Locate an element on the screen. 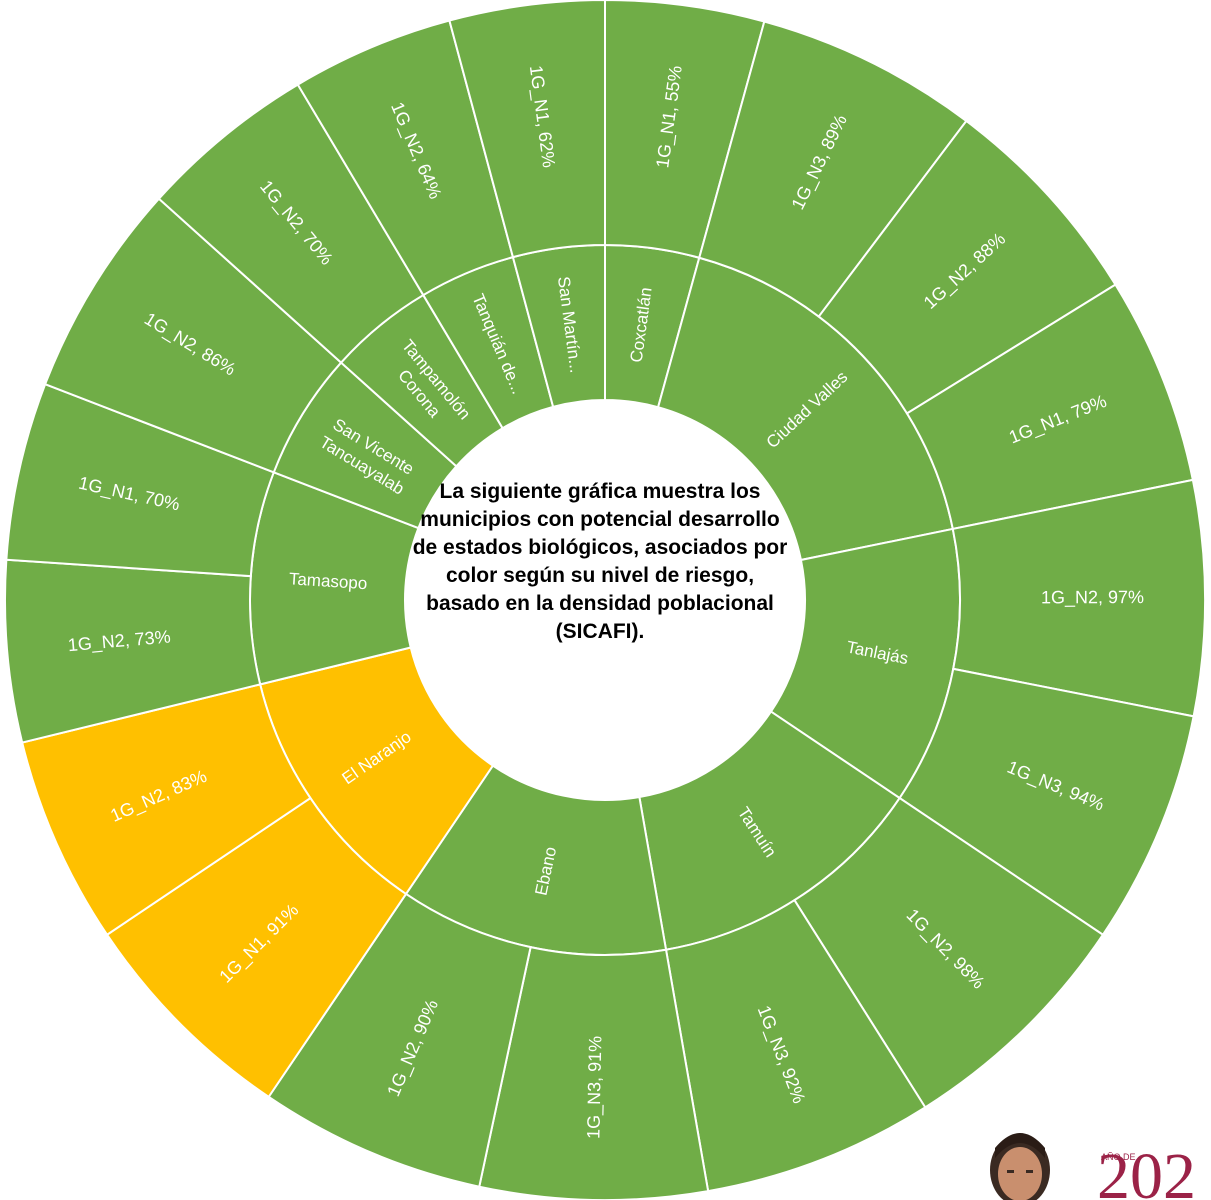 Image resolution: width=1211 pixels, height=1200 pixels. segment-label-tanlajas-1g-n2-97: 1G_N2, 97% is located at coordinates (1092, 597).